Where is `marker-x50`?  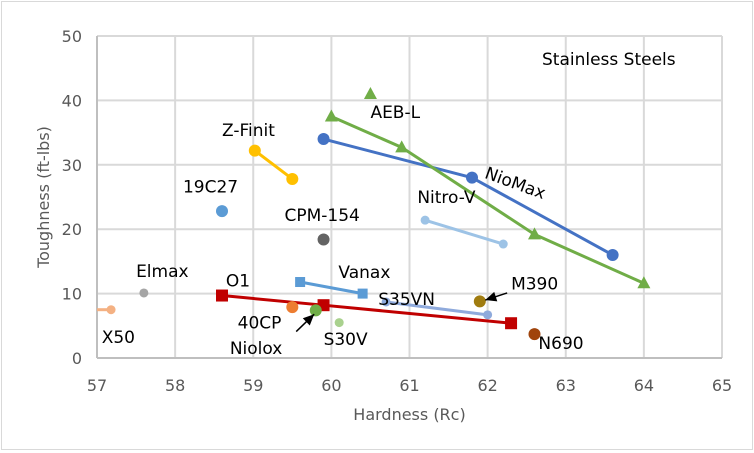
marker-x50 is located at coordinates (111, 310).